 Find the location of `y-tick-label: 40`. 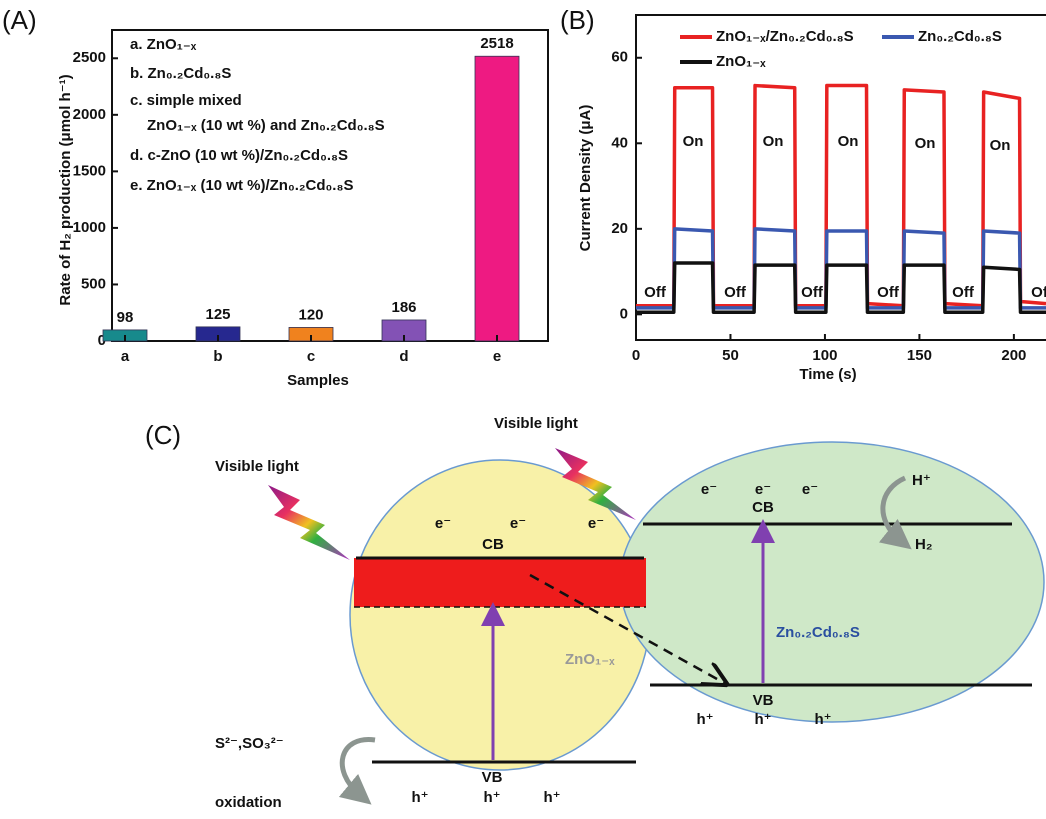

y-tick-label: 40 is located at coordinates (619, 142).